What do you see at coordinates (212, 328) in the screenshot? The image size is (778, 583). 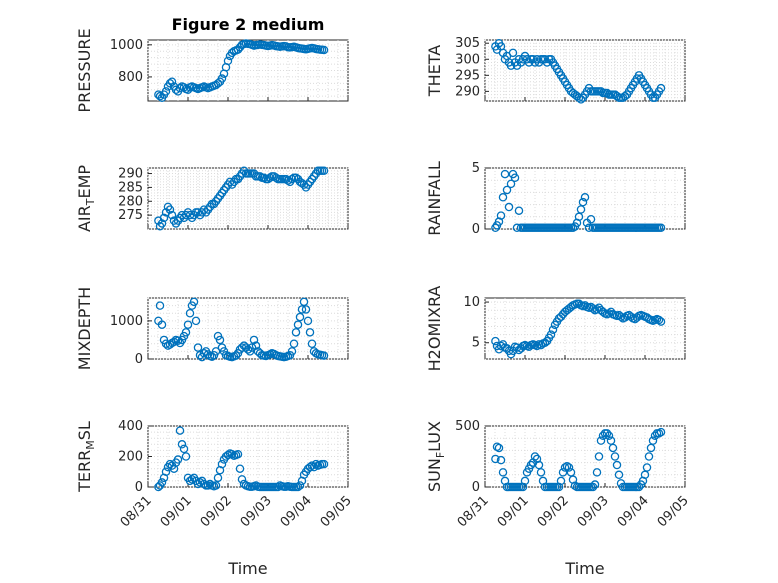 I see `subplot-5: 0 1000 MIXDEPTH` at bounding box center [212, 328].